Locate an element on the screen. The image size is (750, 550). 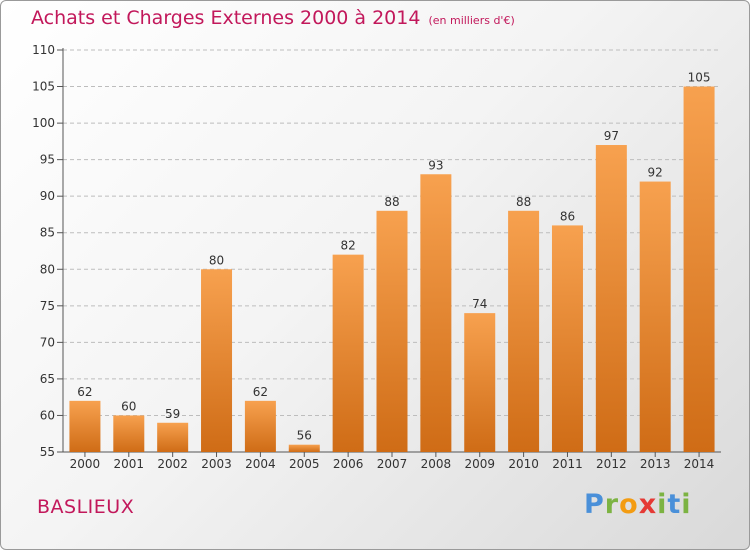
logo-letter: r is located at coordinates (612, 504).